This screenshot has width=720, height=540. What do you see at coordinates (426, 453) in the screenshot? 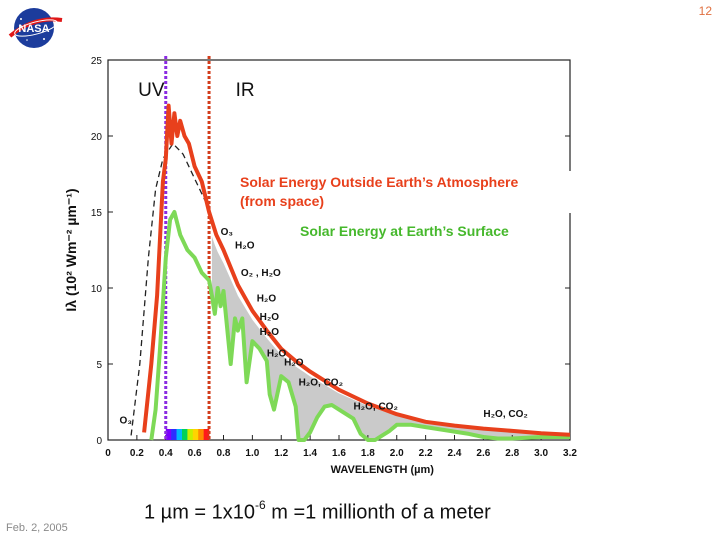
I see `x-tick-label: 2.2` at bounding box center [426, 453].